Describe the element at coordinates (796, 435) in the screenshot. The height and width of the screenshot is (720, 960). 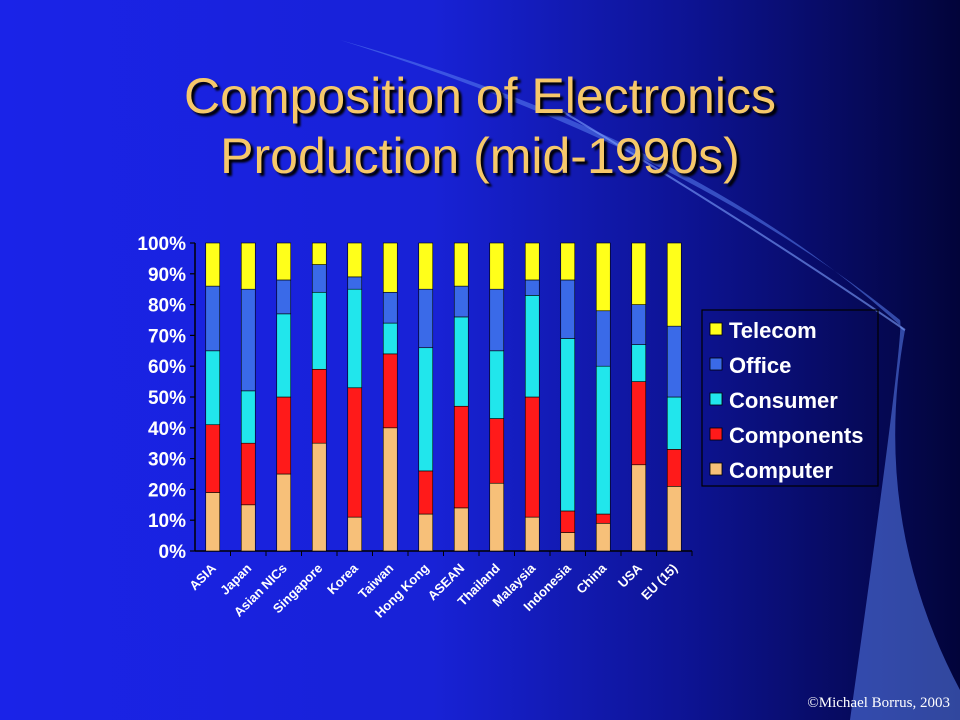
I see `legend-label-components: Components` at that location.